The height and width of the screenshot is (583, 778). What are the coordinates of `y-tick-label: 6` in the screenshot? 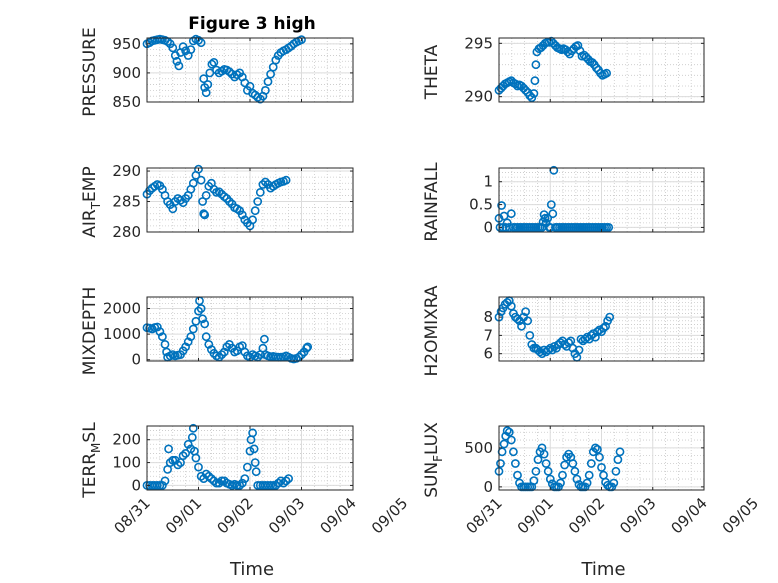 It's located at (488, 354).